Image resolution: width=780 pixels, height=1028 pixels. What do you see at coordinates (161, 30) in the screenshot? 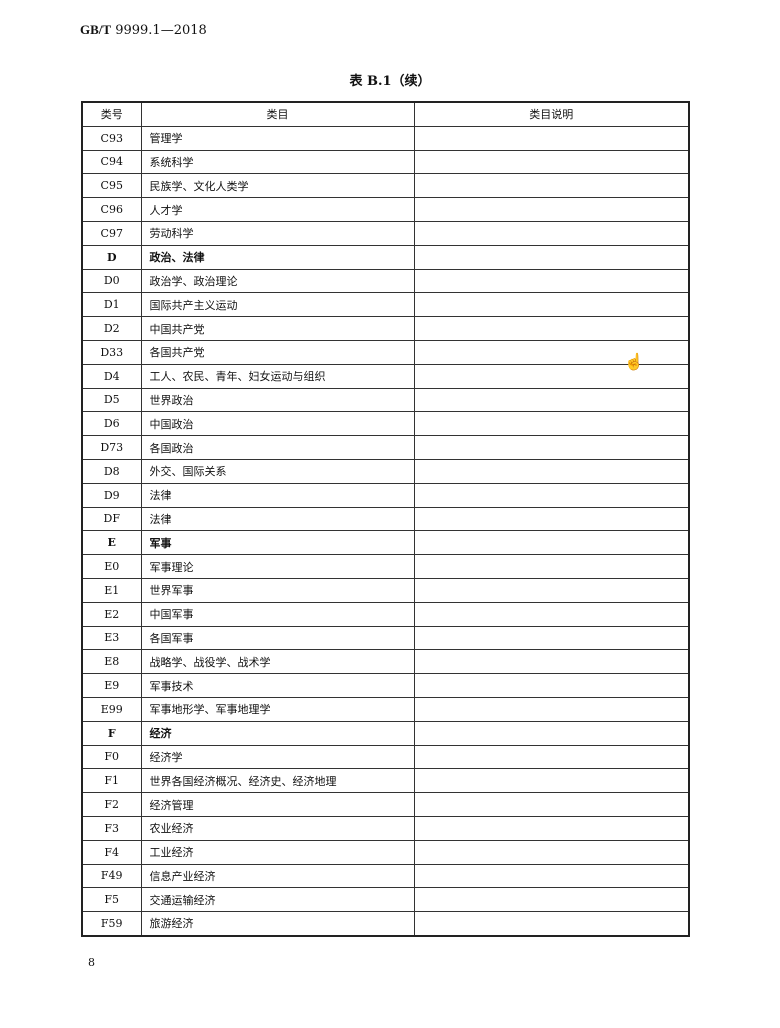
I see `standard-code: 9999.1—2018` at bounding box center [161, 30].